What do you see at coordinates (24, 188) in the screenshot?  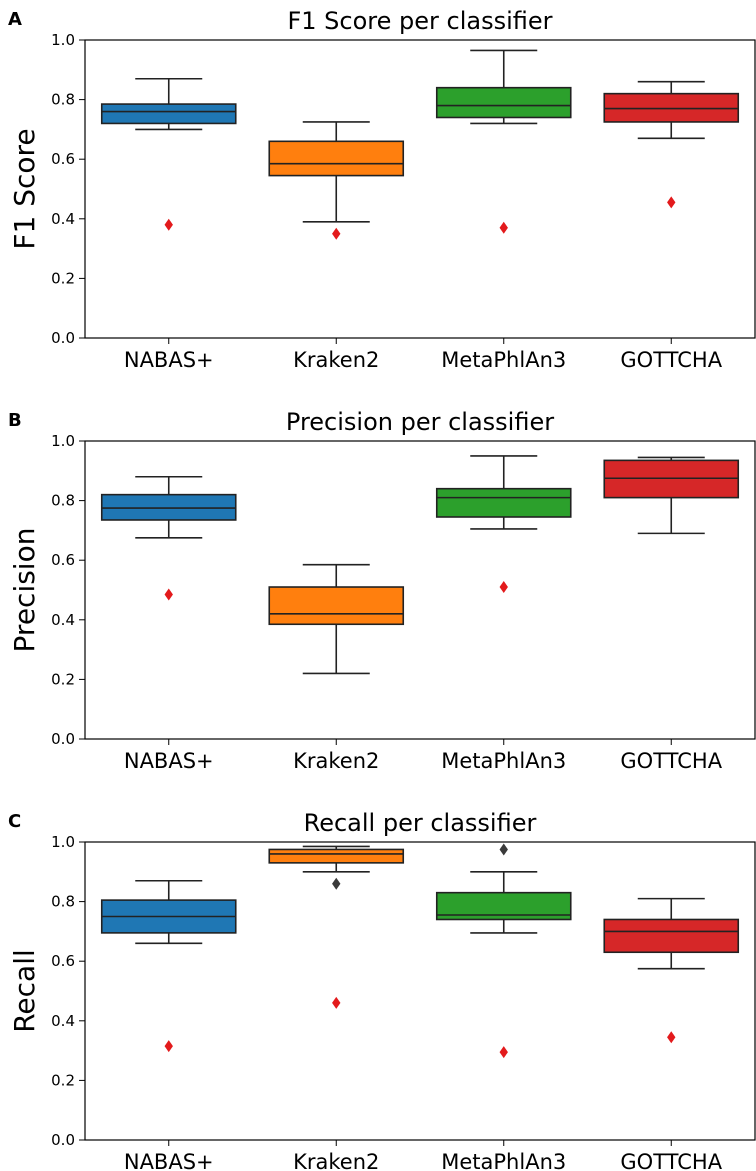 I see `y-axis-label: F1 Score` at bounding box center [24, 188].